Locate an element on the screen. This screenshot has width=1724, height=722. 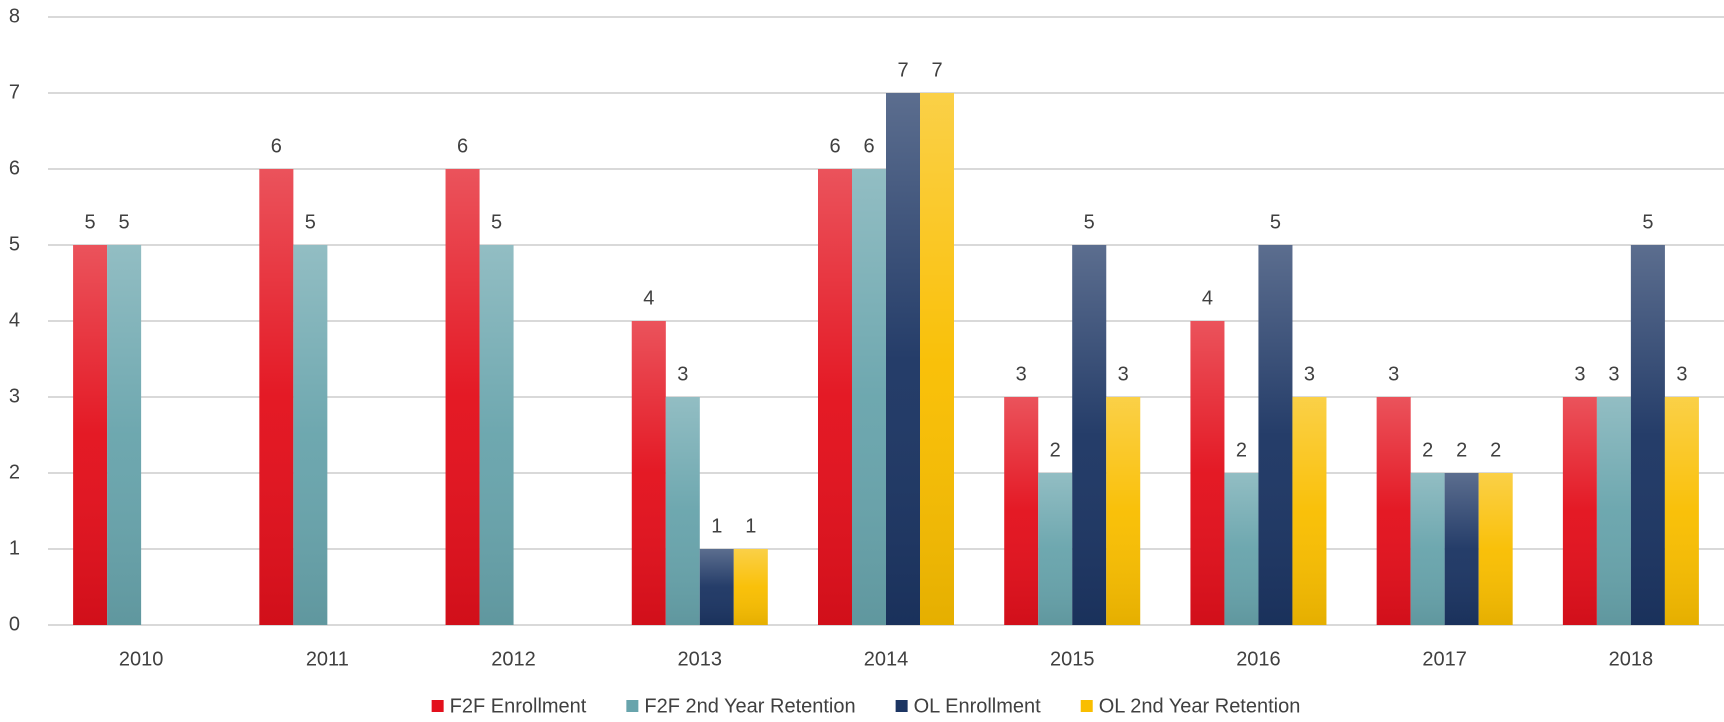
x-tick-label: 2013 is located at coordinates (700, 659).